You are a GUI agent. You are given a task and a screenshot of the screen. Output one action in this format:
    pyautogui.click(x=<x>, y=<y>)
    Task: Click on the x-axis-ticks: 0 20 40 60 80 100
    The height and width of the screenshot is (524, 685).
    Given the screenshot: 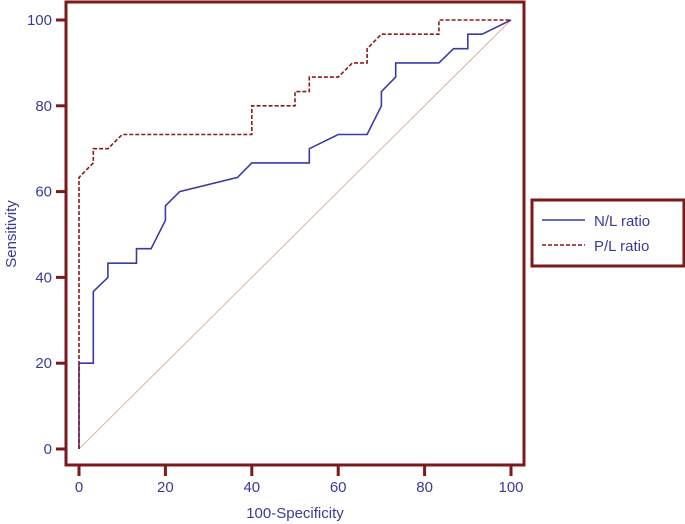 What is the action you would take?
    pyautogui.click(x=299, y=480)
    